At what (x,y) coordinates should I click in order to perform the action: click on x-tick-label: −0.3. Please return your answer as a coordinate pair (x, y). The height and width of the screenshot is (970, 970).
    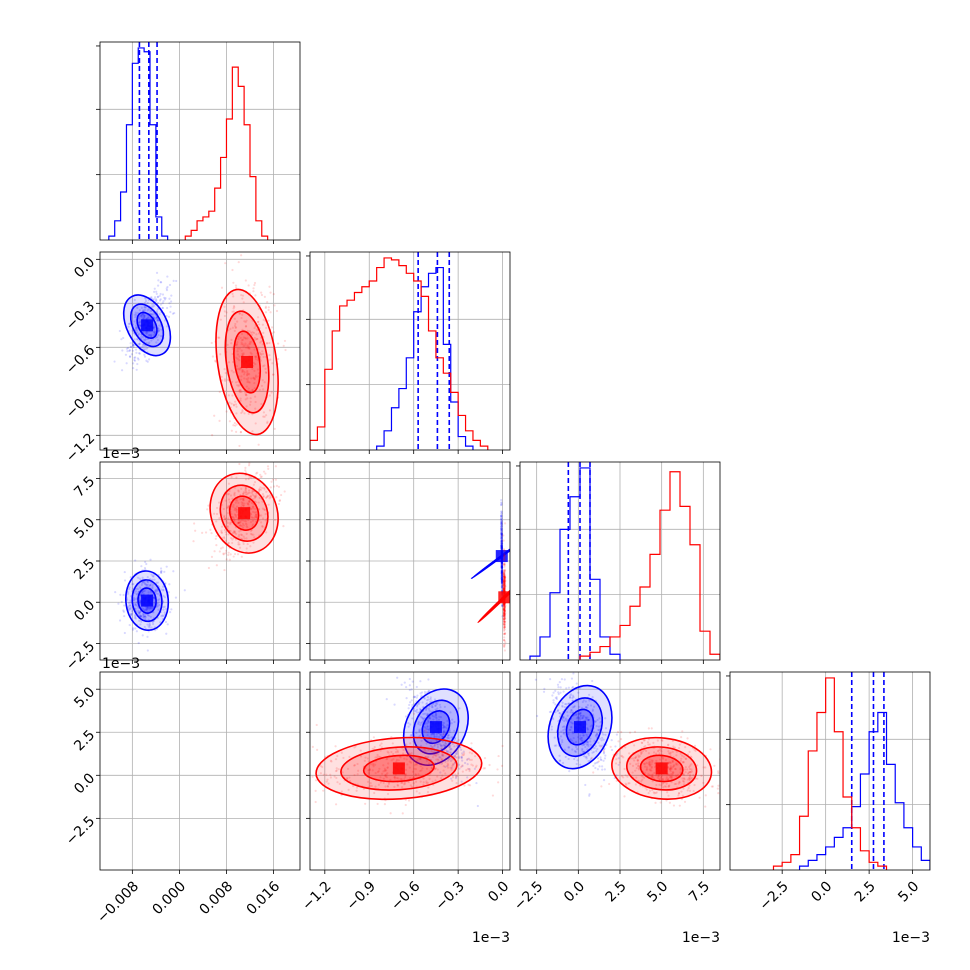
    Looking at the image, I should click on (450, 895).